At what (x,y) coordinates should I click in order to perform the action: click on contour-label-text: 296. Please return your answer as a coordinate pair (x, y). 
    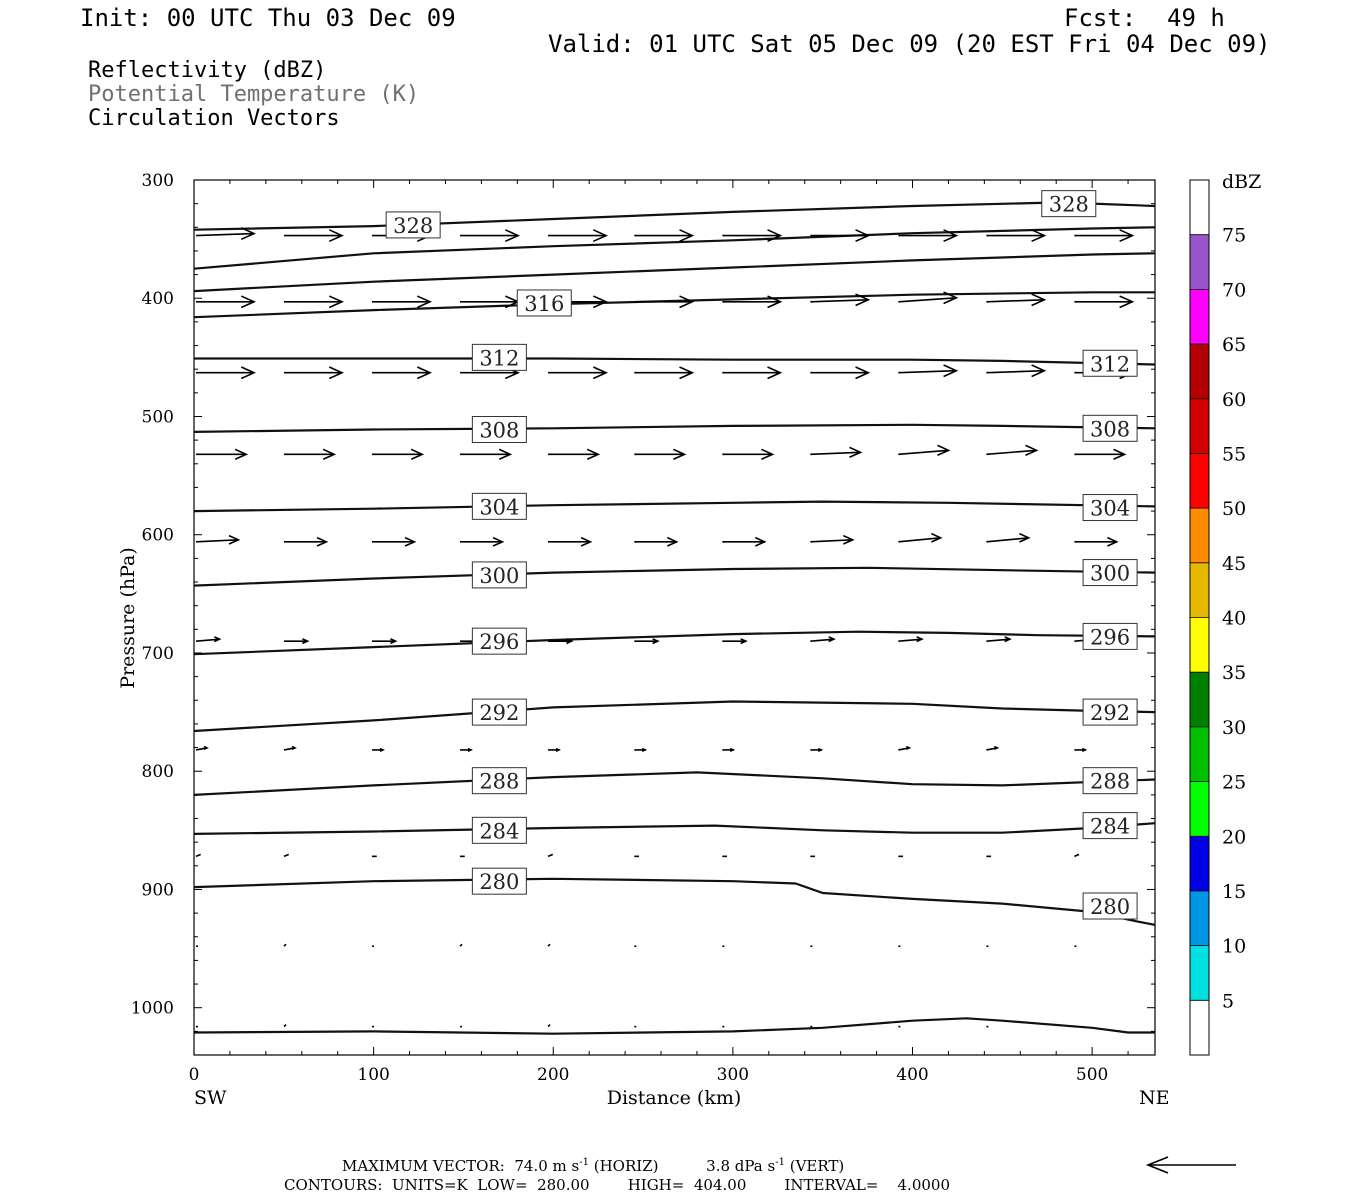
    Looking at the image, I should click on (499, 642).